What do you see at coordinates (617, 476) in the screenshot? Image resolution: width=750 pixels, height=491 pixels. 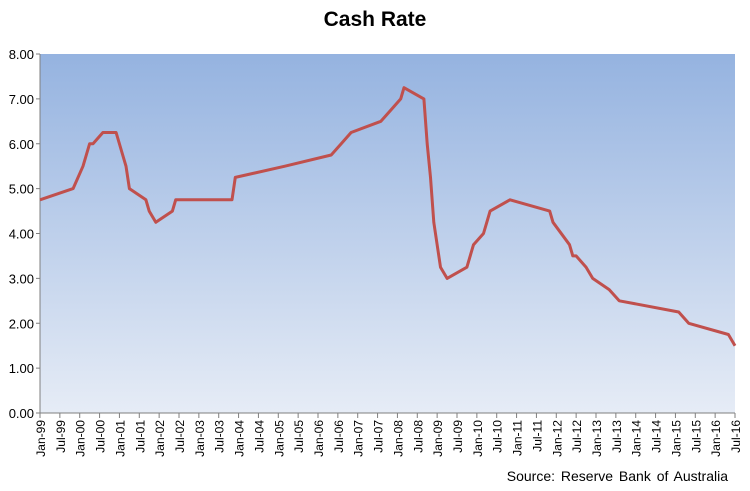 I see `source-note: Source: Reserve Bank of Australia` at bounding box center [617, 476].